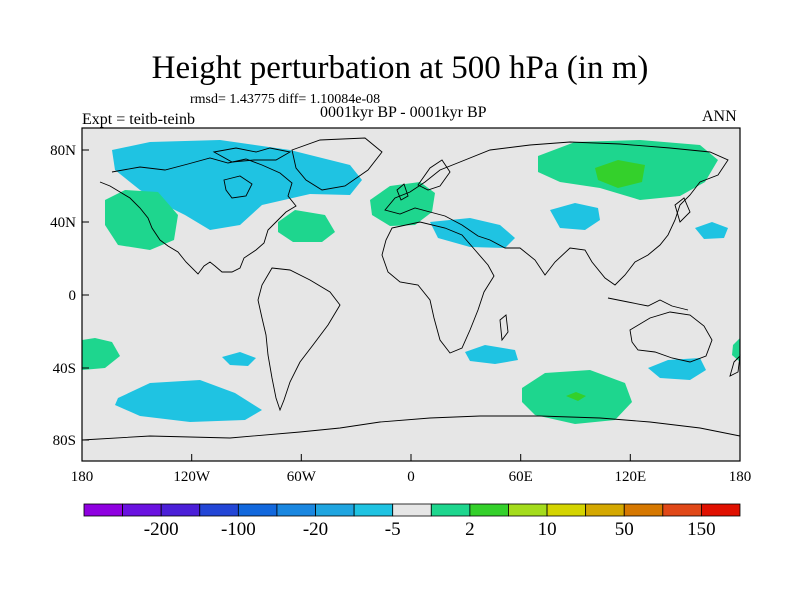 The width and height of the screenshot is (800, 600). Describe the element at coordinates (239, 359) in the screenshot. I see `contour-neg-south-pacific-small` at that location.